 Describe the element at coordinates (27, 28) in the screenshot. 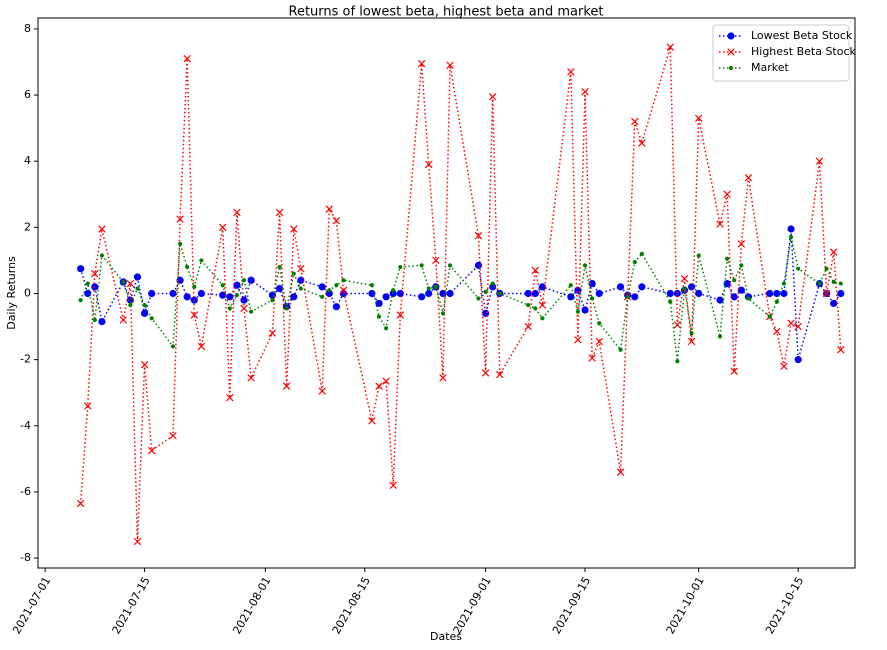

I see `y-tick-label: 8` at that location.